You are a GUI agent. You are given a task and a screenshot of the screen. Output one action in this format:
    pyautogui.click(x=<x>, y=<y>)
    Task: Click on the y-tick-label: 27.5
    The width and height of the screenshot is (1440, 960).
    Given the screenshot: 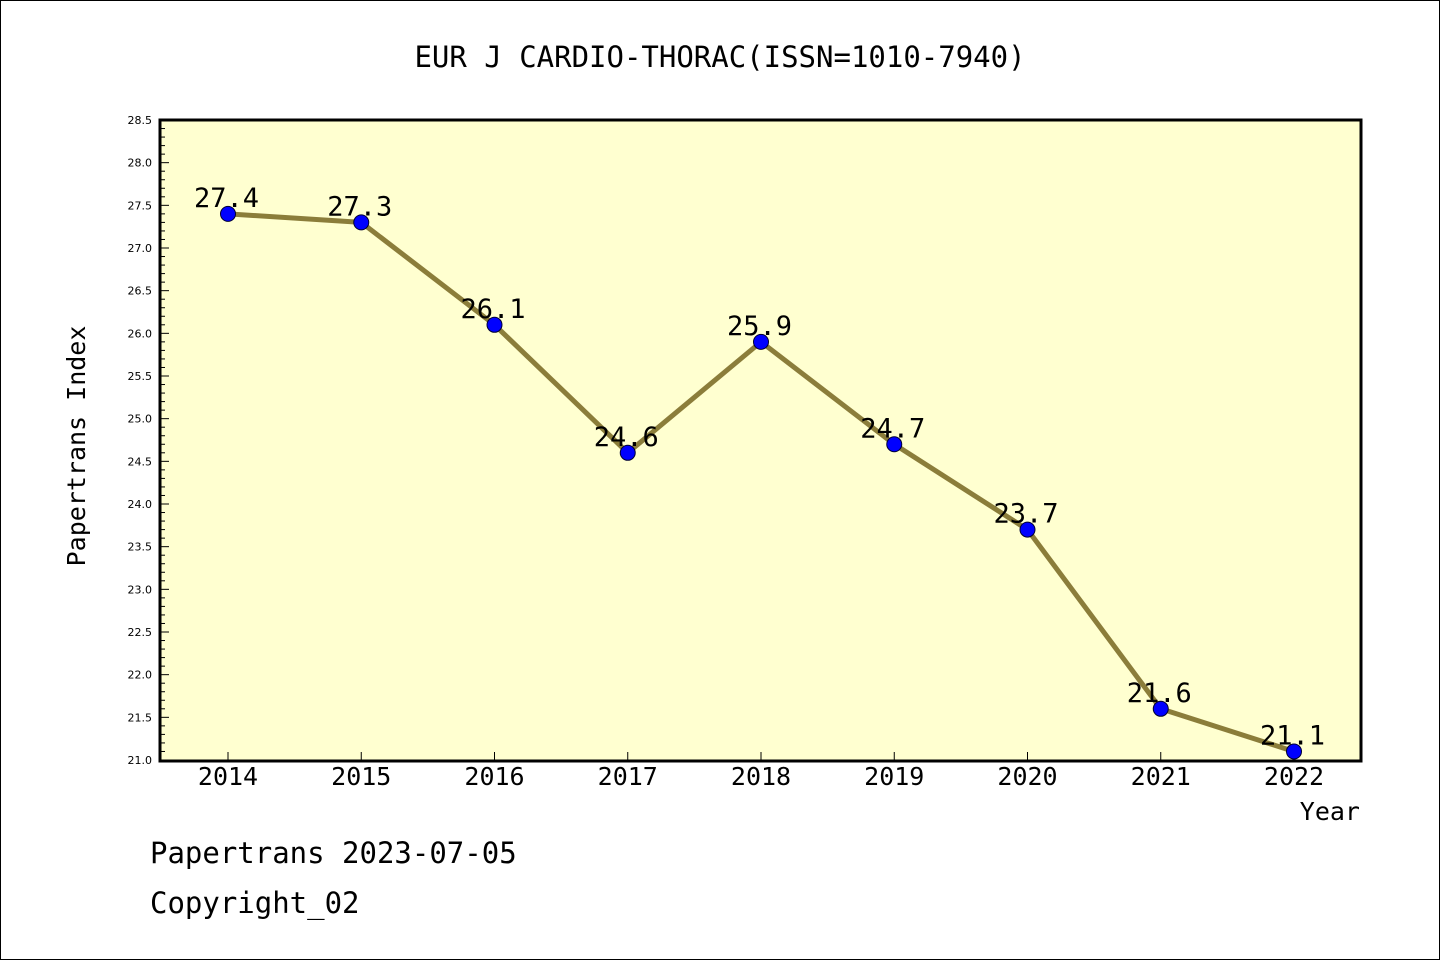 What is the action you would take?
    pyautogui.click(x=140, y=205)
    